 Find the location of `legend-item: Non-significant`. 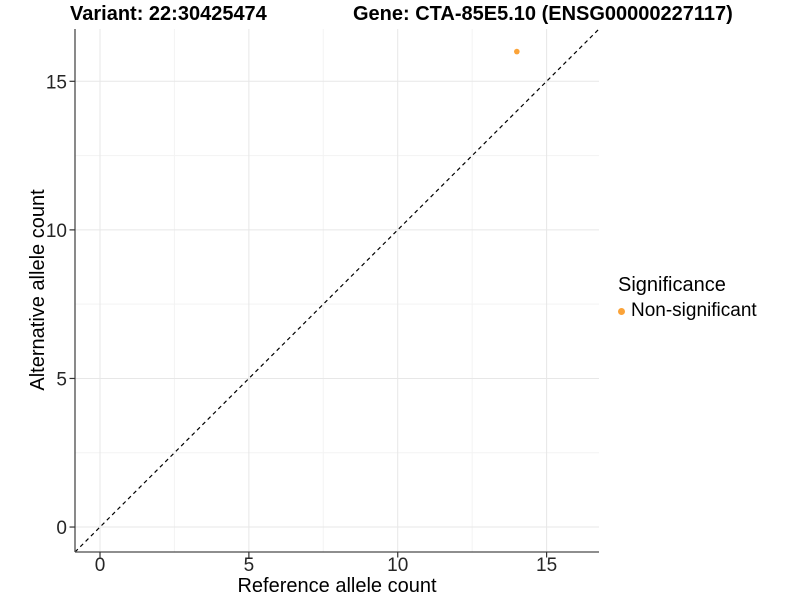

legend-item: Non-significant is located at coordinates (687, 311).